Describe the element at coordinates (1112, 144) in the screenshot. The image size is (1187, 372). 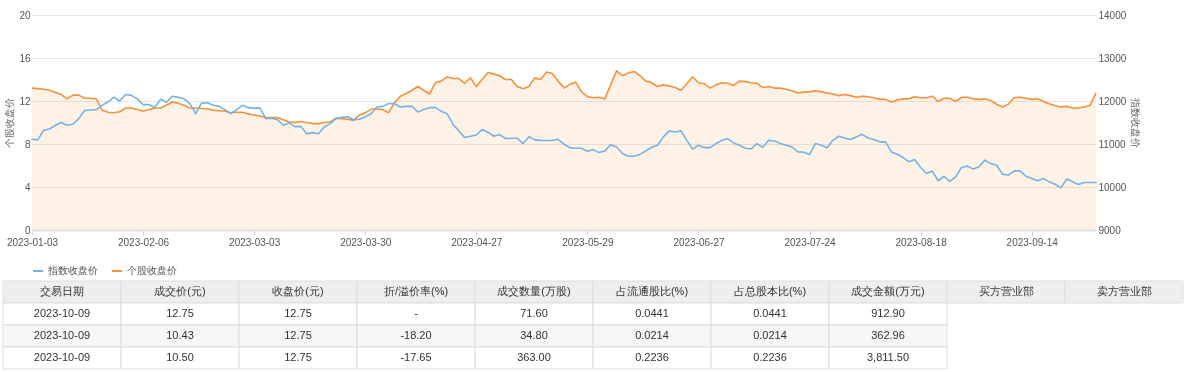
I see `y2-tick-label: 11000` at that location.